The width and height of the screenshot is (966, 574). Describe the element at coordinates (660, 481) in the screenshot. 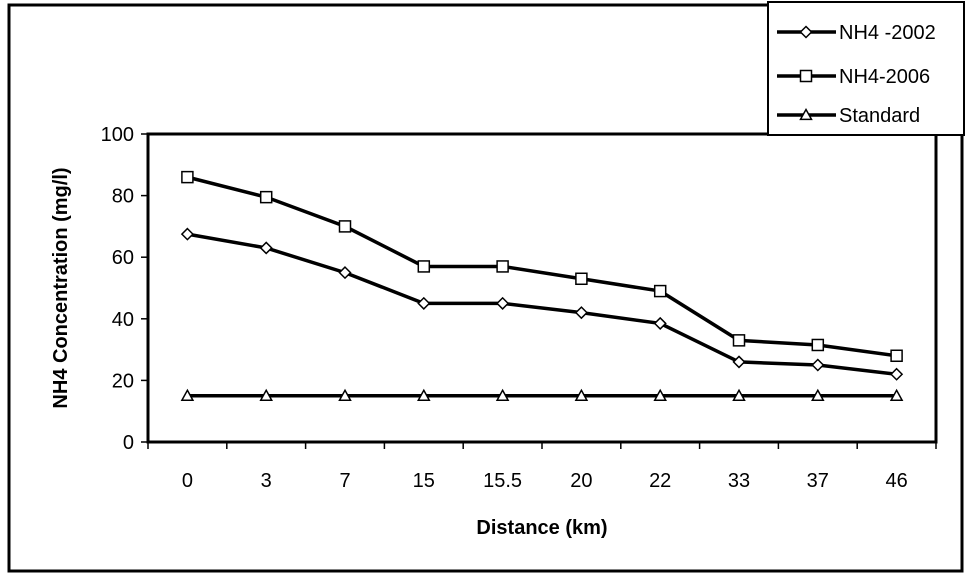

I see `x-tick-label: 22` at that location.